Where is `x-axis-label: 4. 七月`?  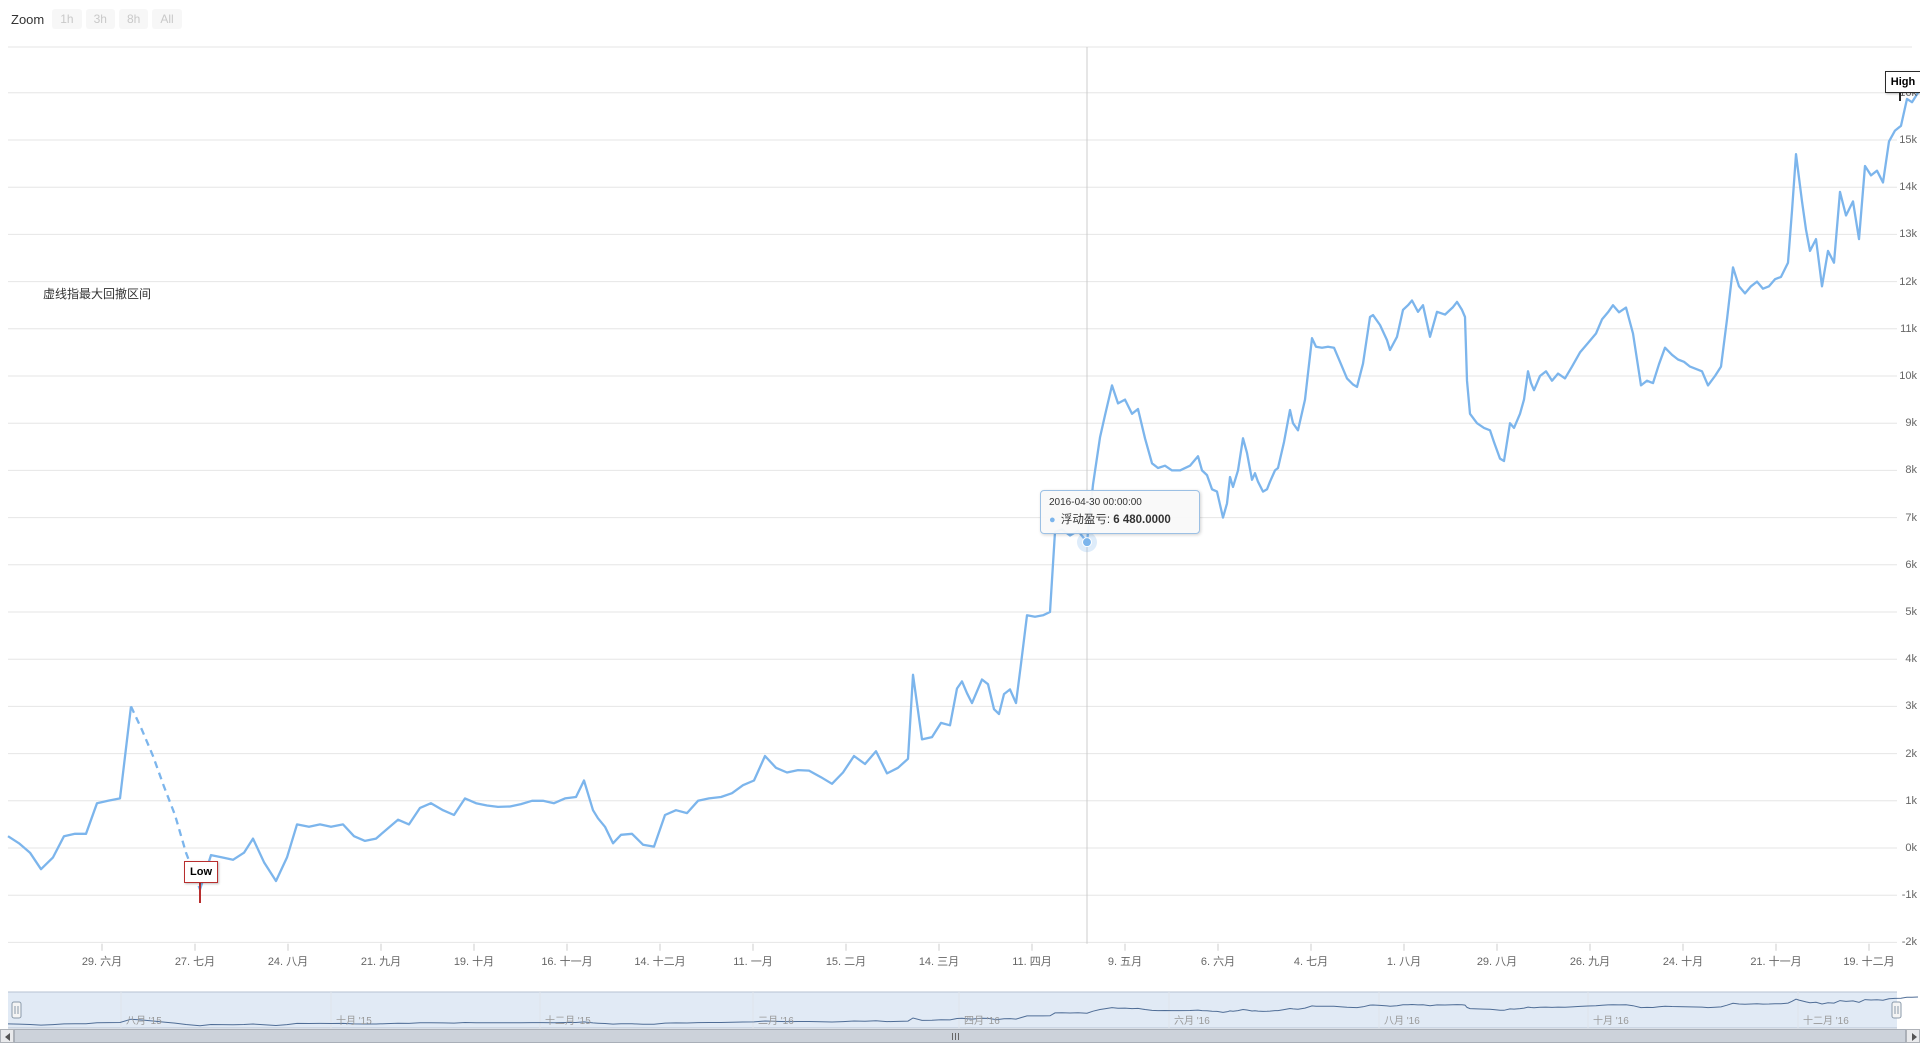 x-axis-label: 4. 七月 is located at coordinates (1311, 962).